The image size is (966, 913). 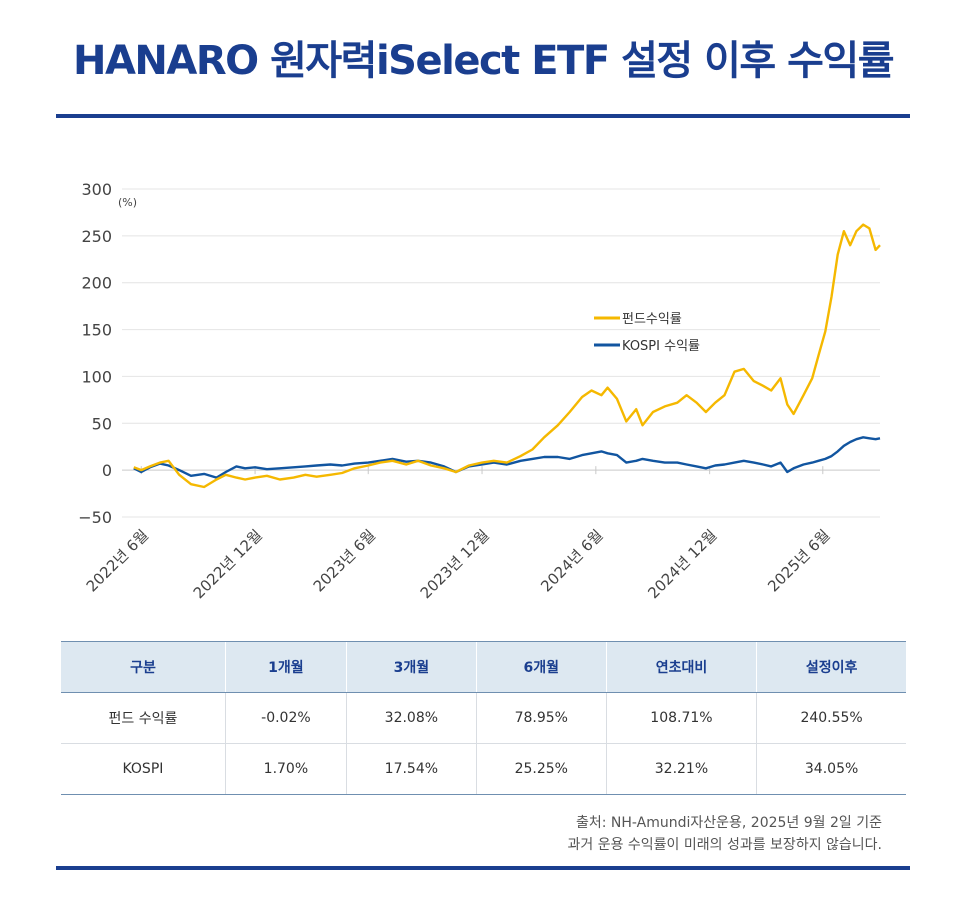 What do you see at coordinates (483, 868) in the screenshot?
I see `footer-divider` at bounding box center [483, 868].